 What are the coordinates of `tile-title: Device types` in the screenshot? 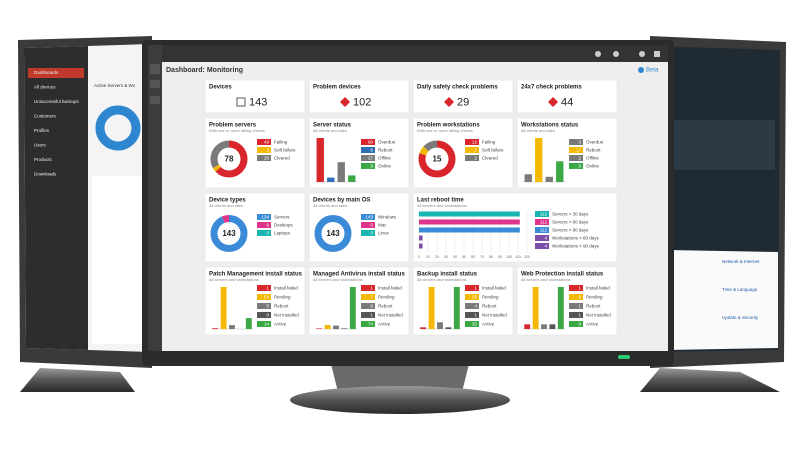 It's located at (227, 201).